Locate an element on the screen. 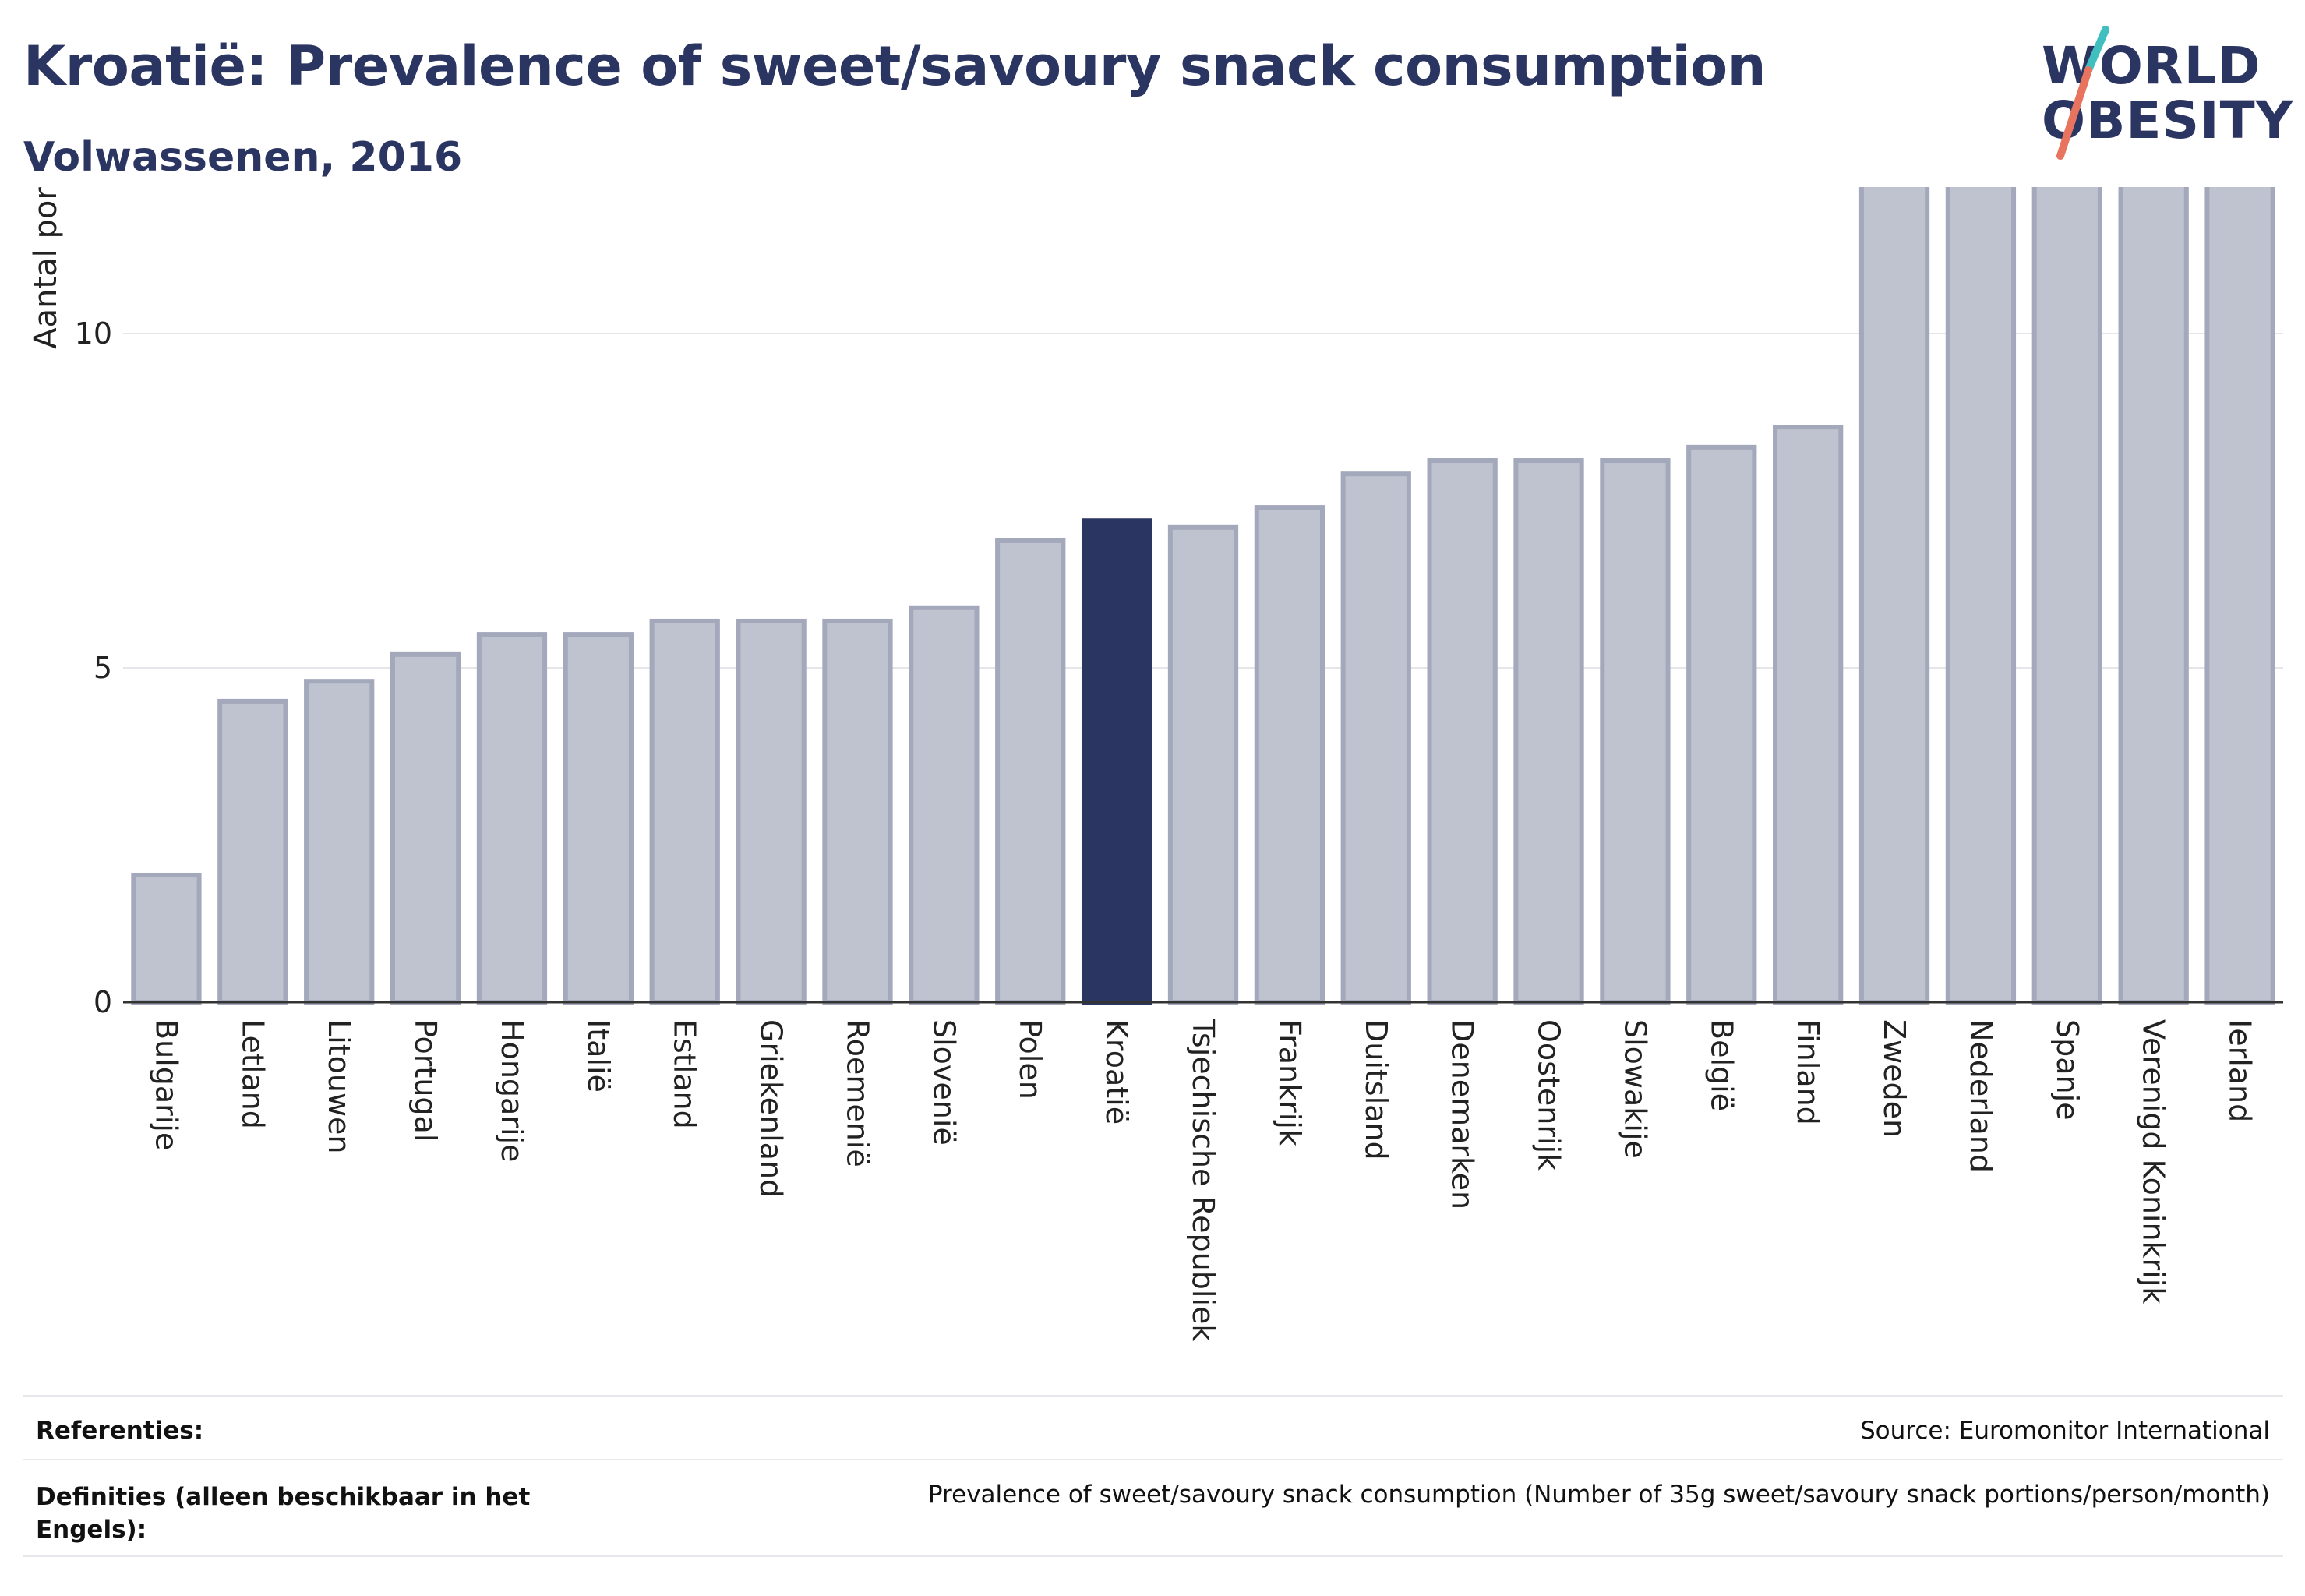  x-tick-label: Kroatië is located at coordinates (1117, 1072).